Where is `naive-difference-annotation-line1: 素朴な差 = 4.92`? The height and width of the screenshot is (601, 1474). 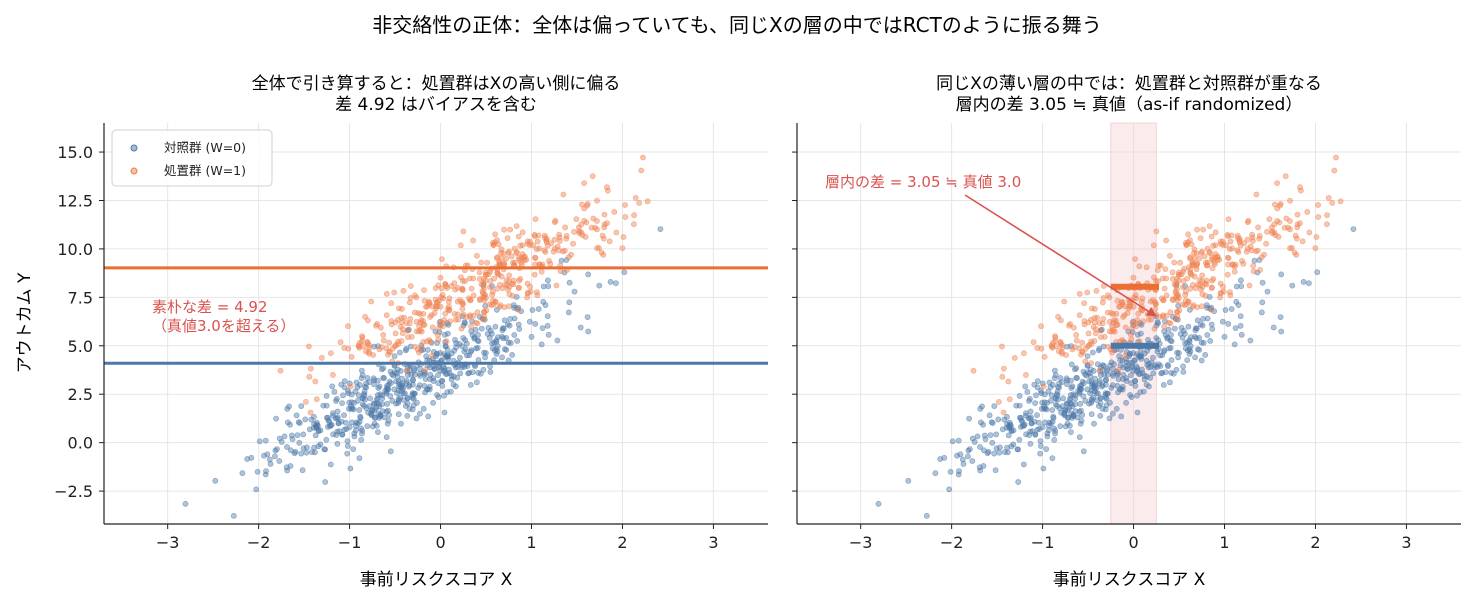
naive-difference-annotation-line1: 素朴な差 = 4.92 is located at coordinates (210, 307).